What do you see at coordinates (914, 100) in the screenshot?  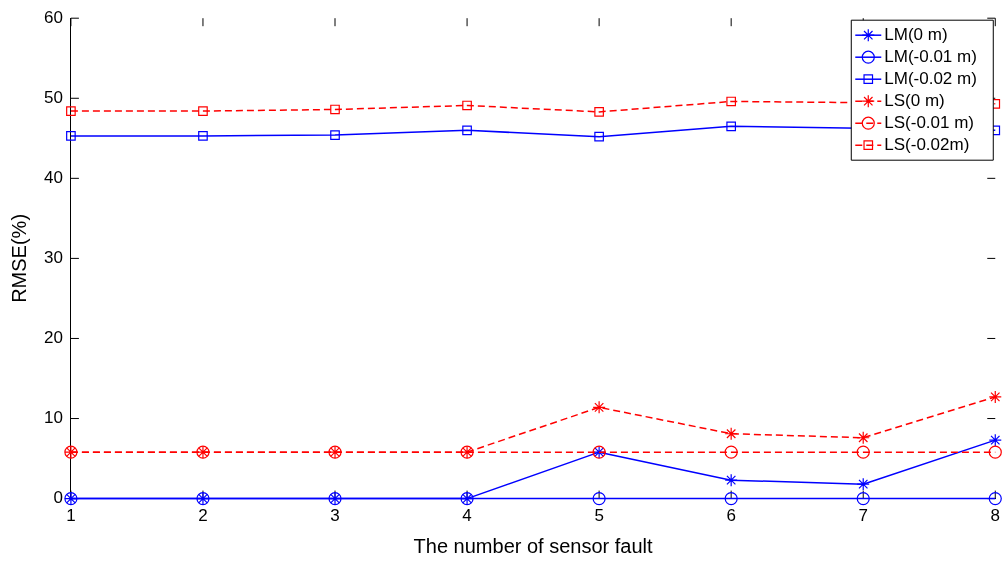 I see `legend-label: LS(0 m)` at bounding box center [914, 100].